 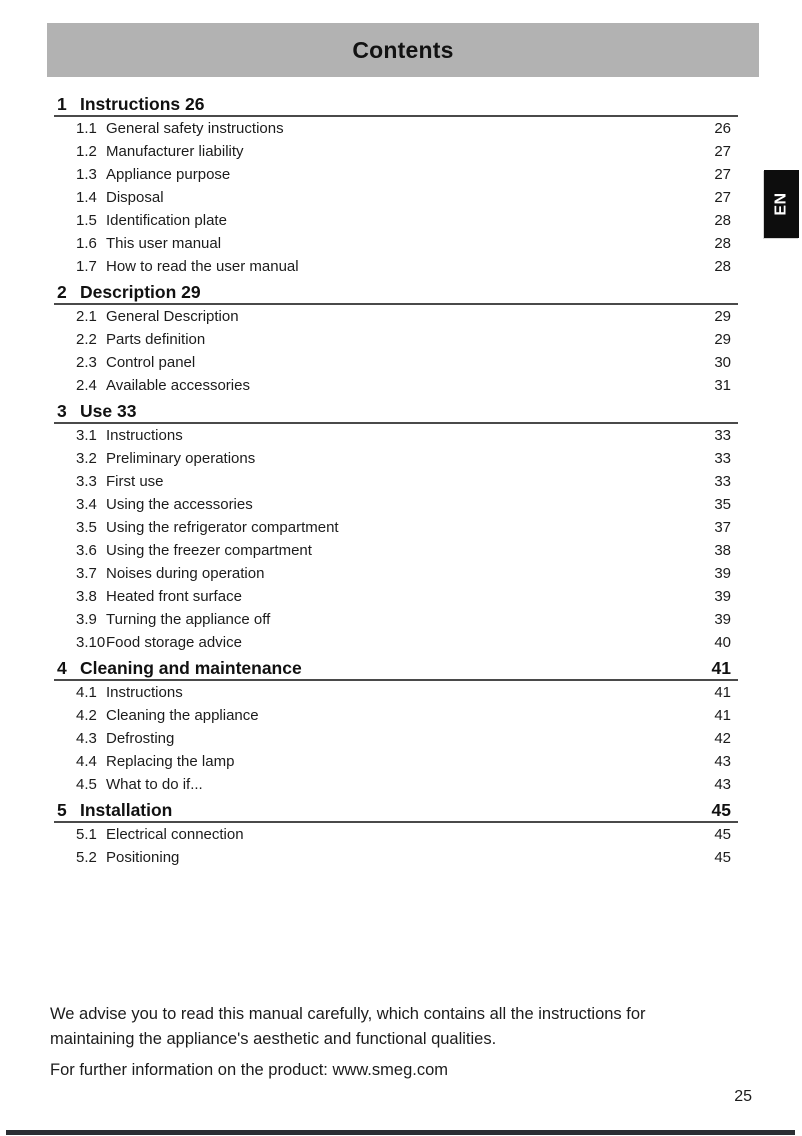 I want to click on toc-item-number: 1.2, so click(x=86, y=151).